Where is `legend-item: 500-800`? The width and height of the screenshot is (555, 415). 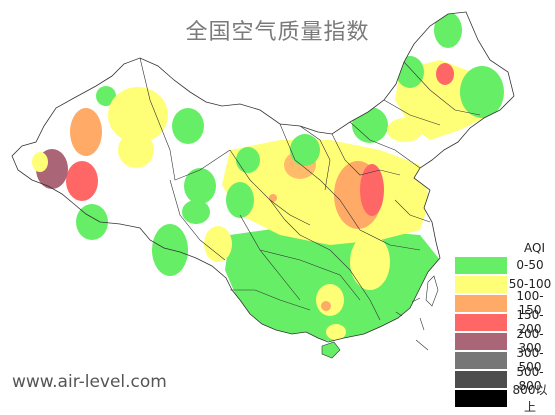 legend-item: 500-800 is located at coordinates (504, 379).